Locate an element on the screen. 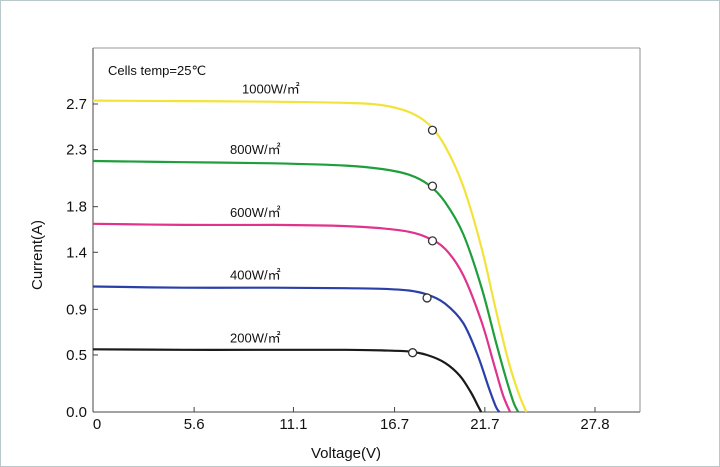 The height and width of the screenshot is (467, 720). y-tick-label: 0.0 is located at coordinates (76, 412).